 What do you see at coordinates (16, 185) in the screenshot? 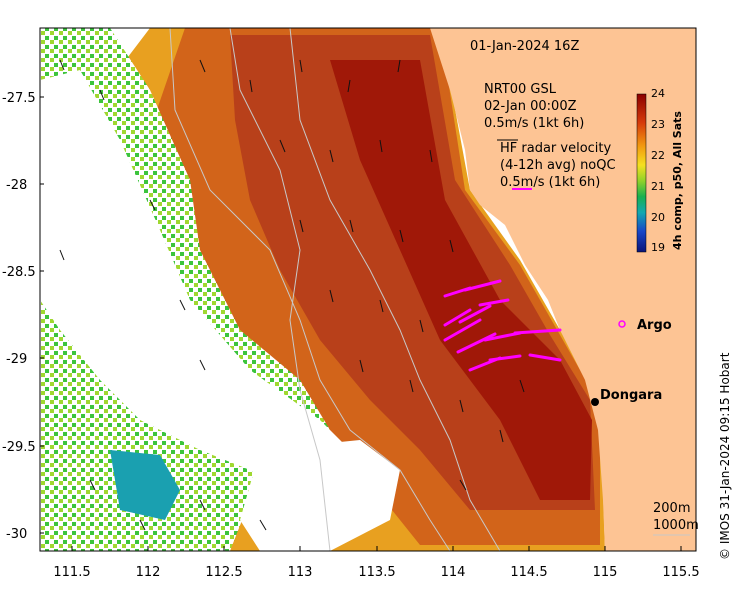
I see `y-tick-label: -28` at bounding box center [16, 185].